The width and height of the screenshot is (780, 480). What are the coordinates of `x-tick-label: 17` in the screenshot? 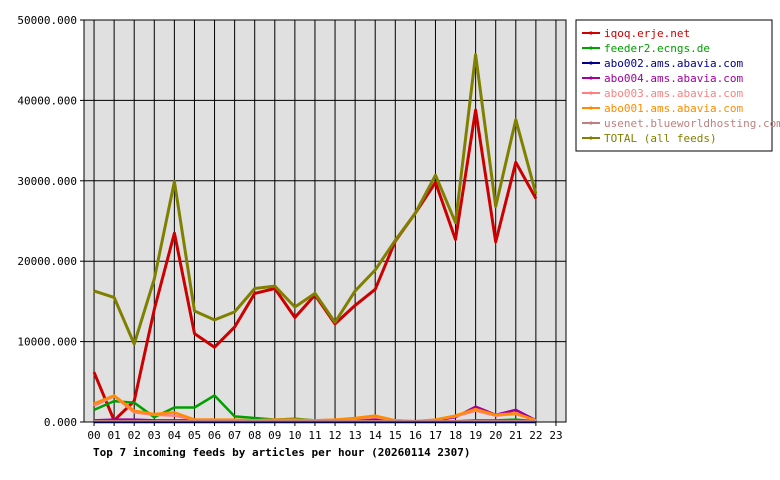 It's located at (435, 435).